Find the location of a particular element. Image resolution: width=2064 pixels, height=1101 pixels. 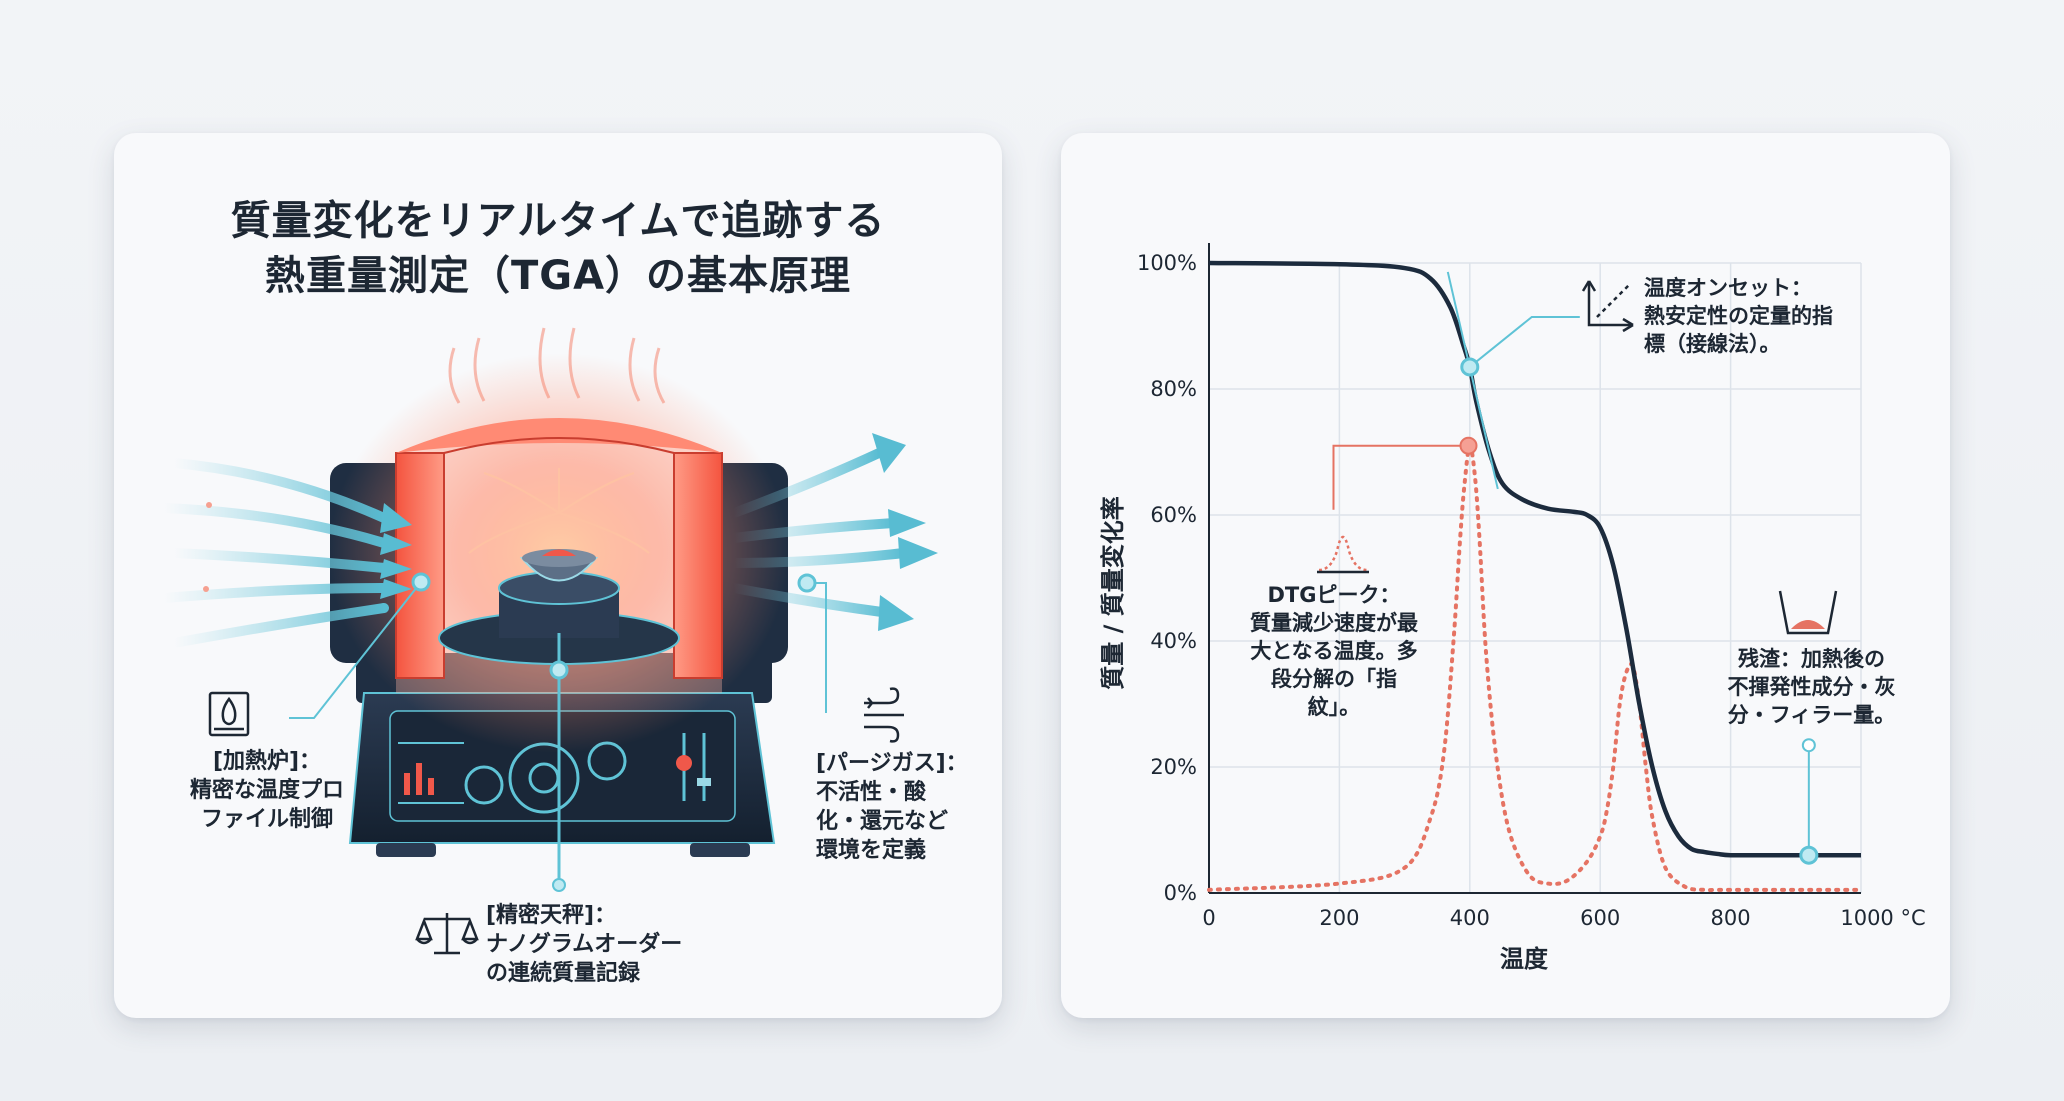

onset-annotation-line: 熱安定性の定量的指 is located at coordinates (1738, 316).